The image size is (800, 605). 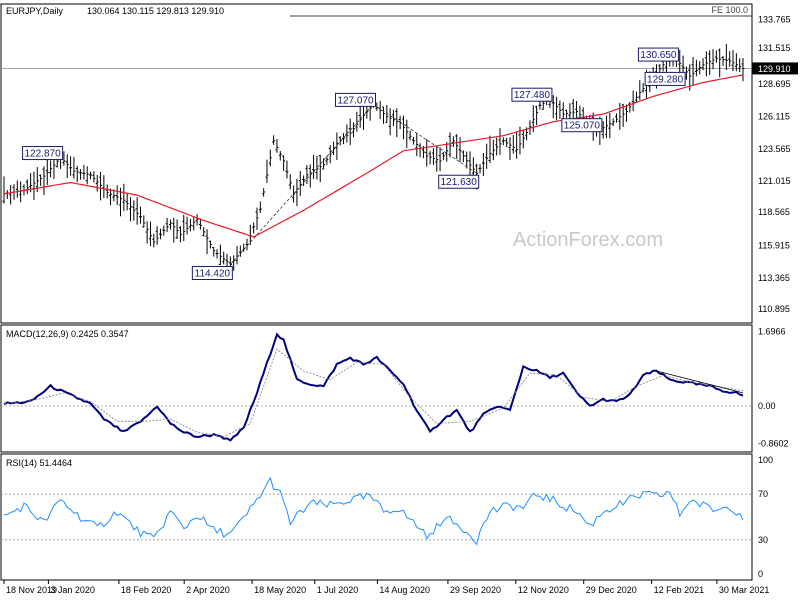 What do you see at coordinates (774, 116) in the screenshot?
I see `price-y-tick: 126.115` at bounding box center [774, 116].